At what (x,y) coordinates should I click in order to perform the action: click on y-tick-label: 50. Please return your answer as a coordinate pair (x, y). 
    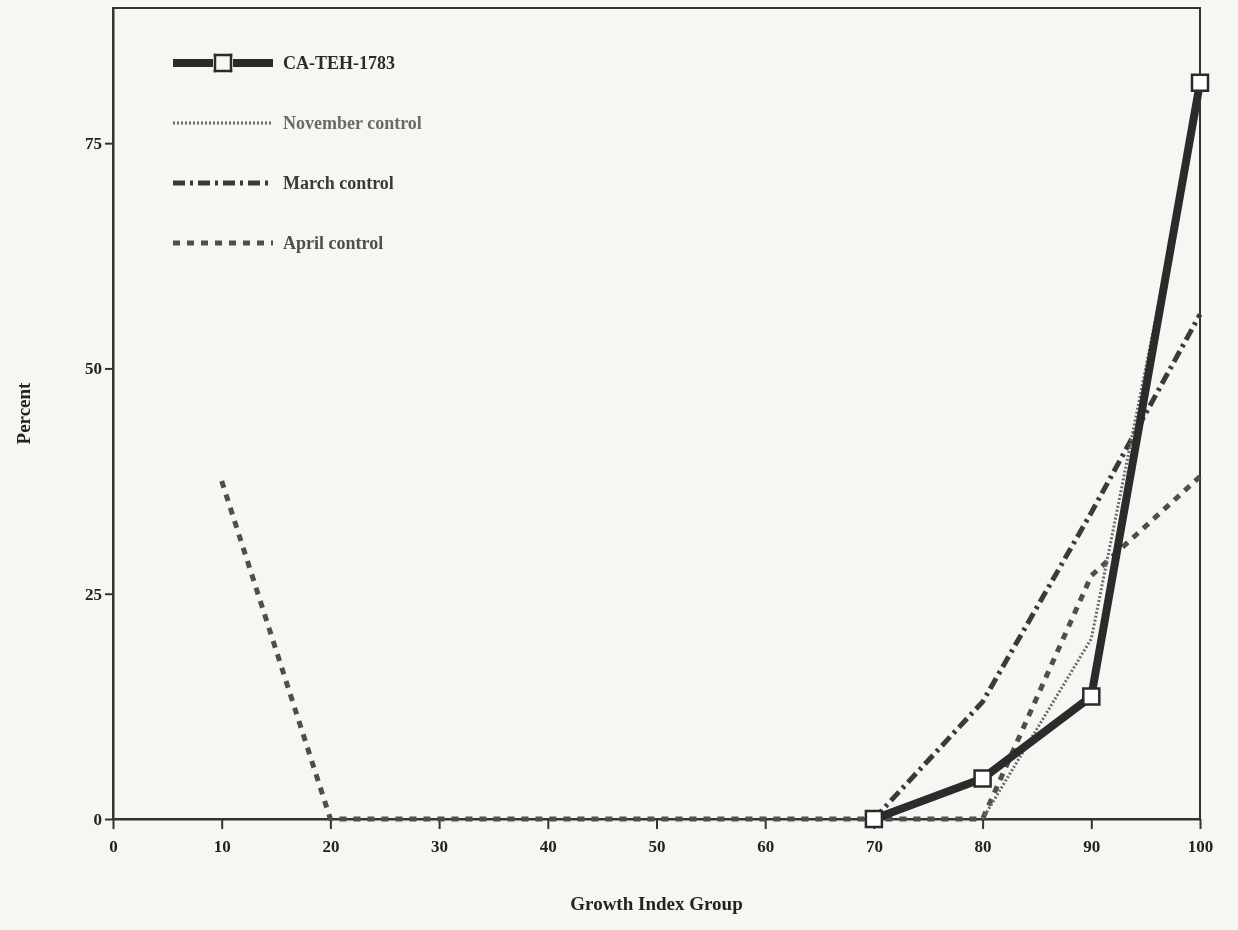
    Looking at the image, I should click on (93, 369).